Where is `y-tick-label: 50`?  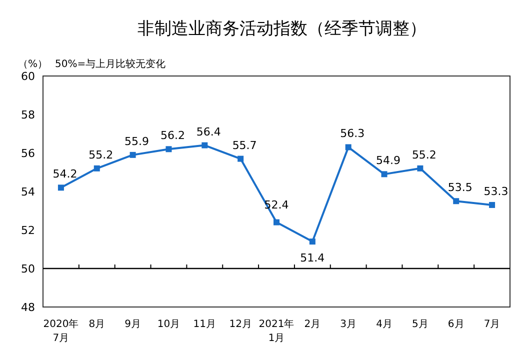
y-tick-label: 50 is located at coordinates (28, 269).